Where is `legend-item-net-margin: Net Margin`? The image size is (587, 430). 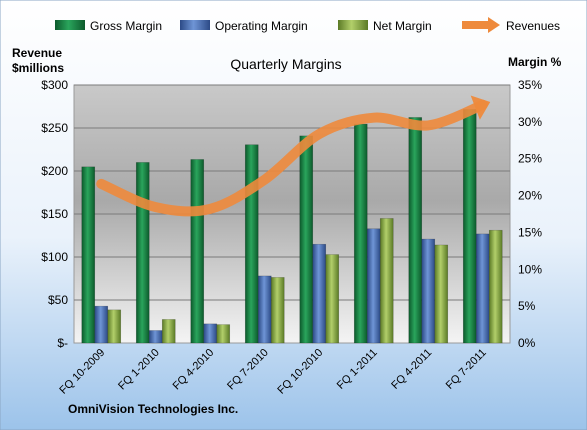
legend-item-net-margin: Net Margin is located at coordinates (385, 26).